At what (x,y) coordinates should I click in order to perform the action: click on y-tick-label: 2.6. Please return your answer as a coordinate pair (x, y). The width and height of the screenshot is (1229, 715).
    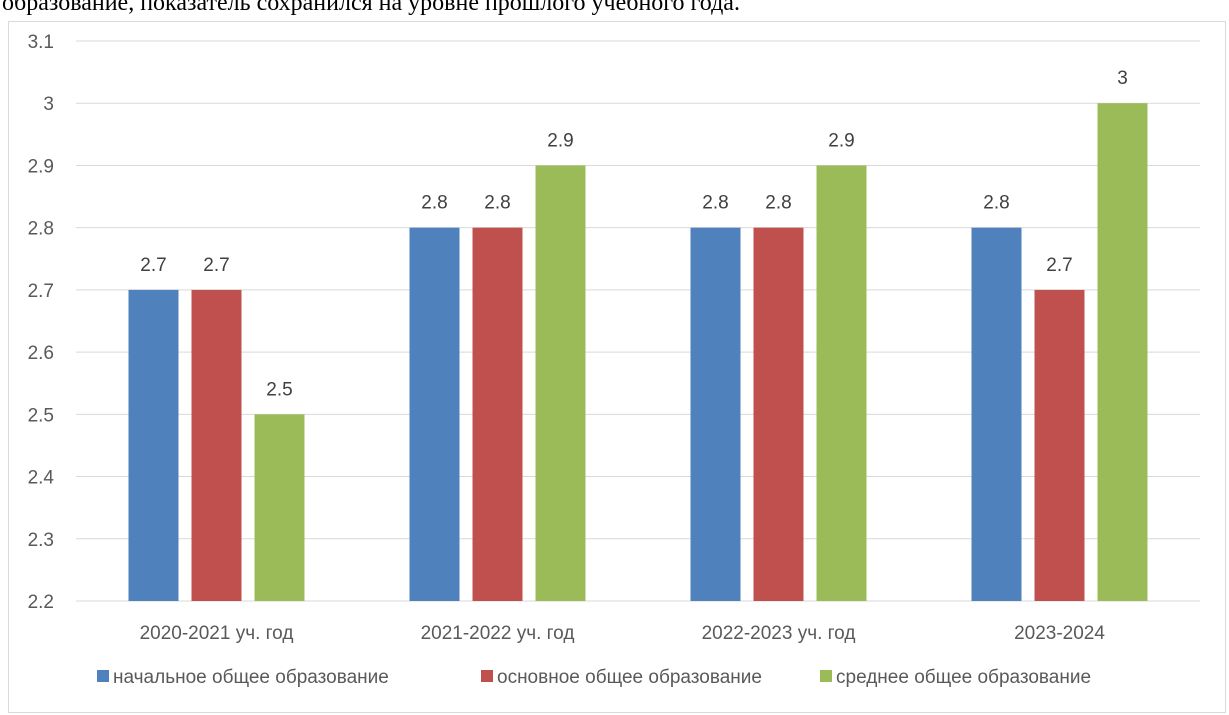
    Looking at the image, I should click on (41, 353).